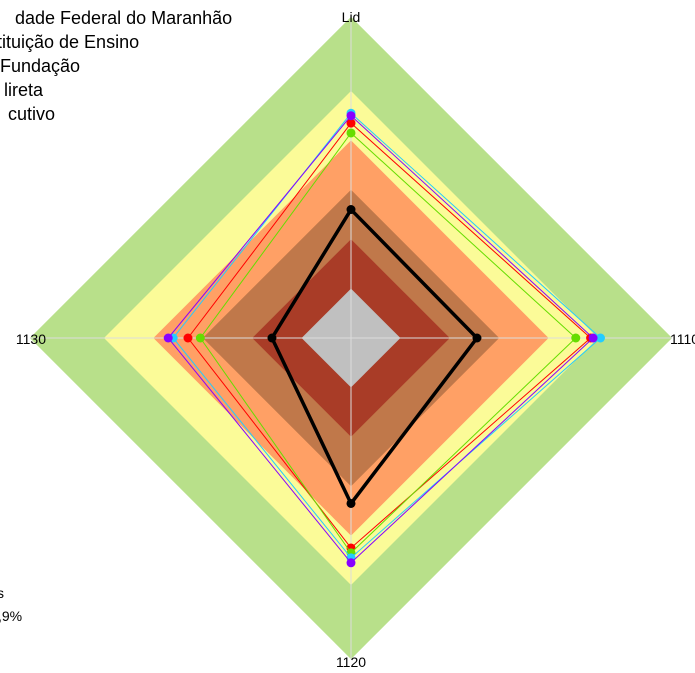  What do you see at coordinates (69, 42) in the screenshot?
I see `legend-entry-1: tituição de Ensino` at bounding box center [69, 42].